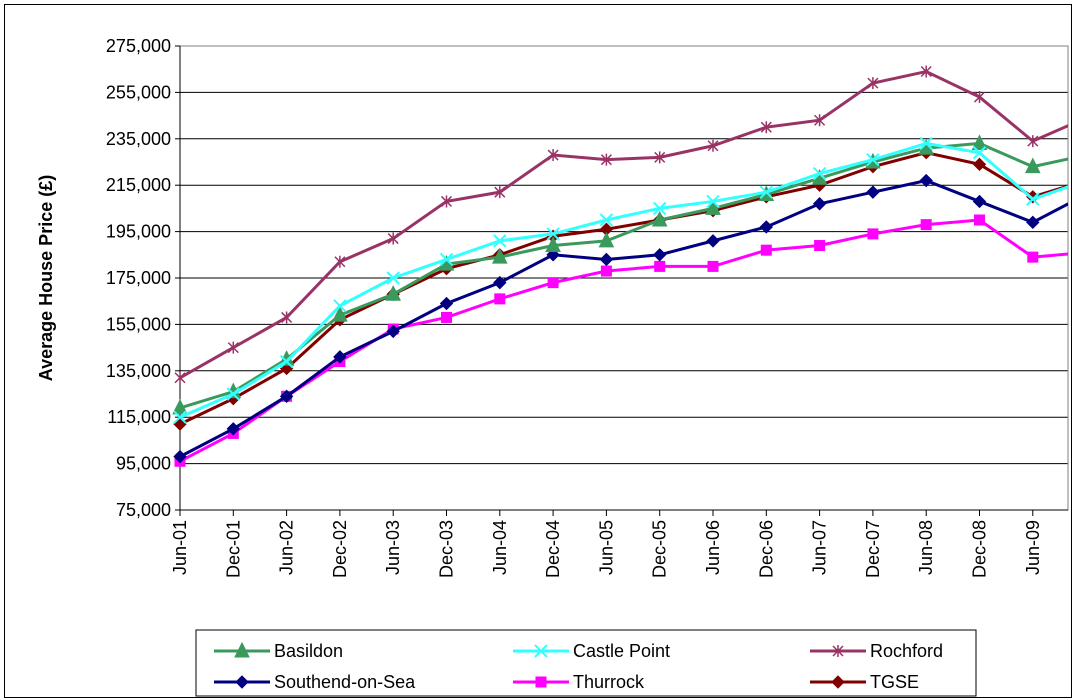  Describe the element at coordinates (138, 46) in the screenshot. I see `y-tick-label: 275,000` at that location.